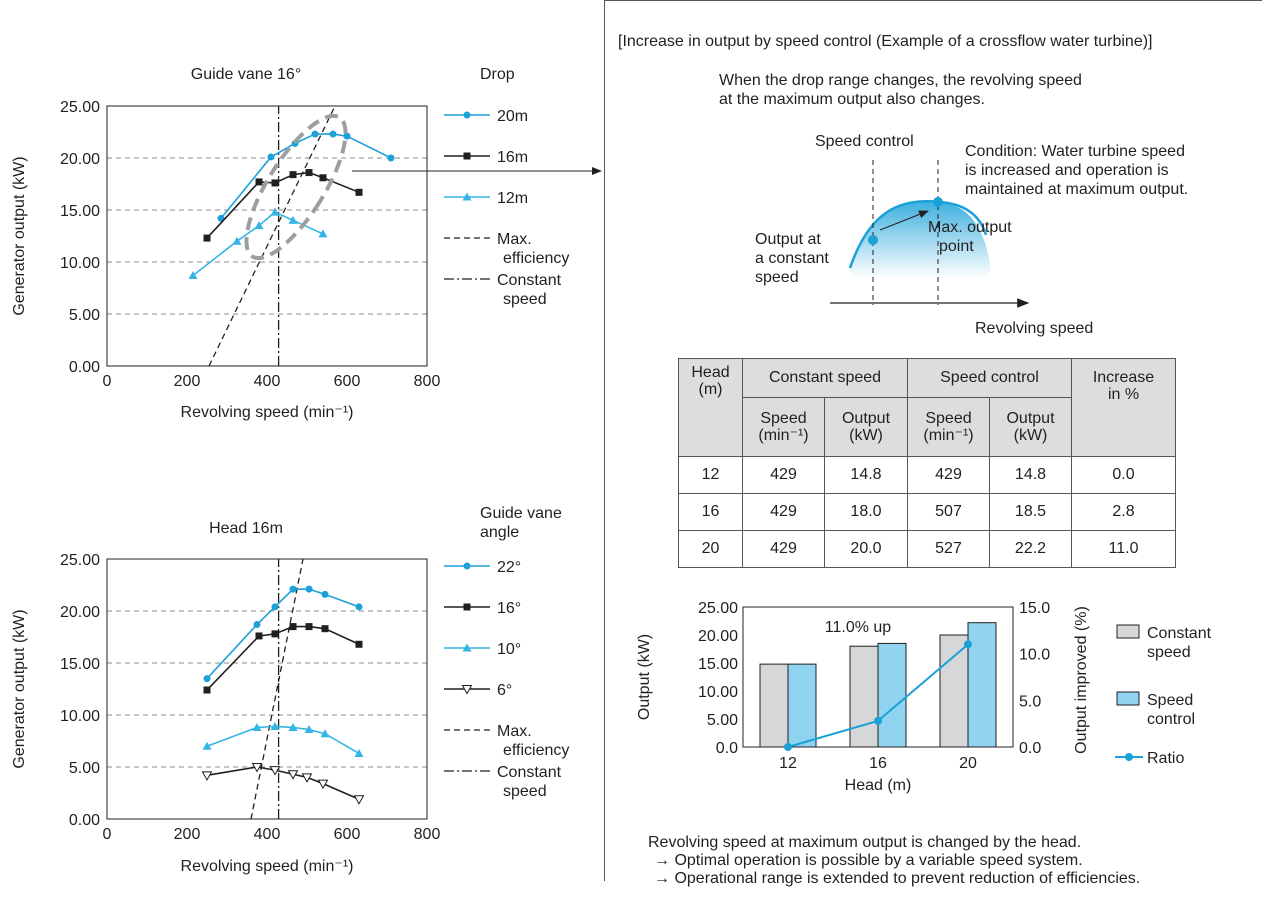  Describe the element at coordinates (499, 532) in the screenshot. I see `chart2-legend-title-line2: angle` at that location.